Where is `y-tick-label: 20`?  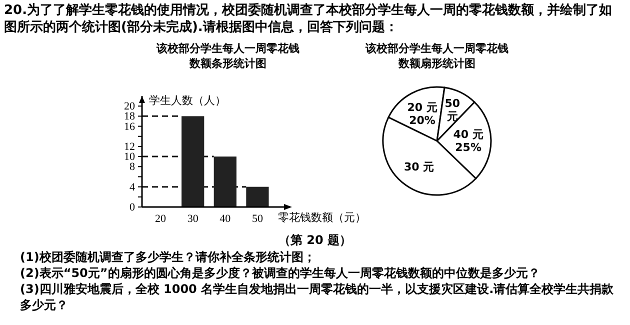 y-tick-label: 20 is located at coordinates (130, 106).